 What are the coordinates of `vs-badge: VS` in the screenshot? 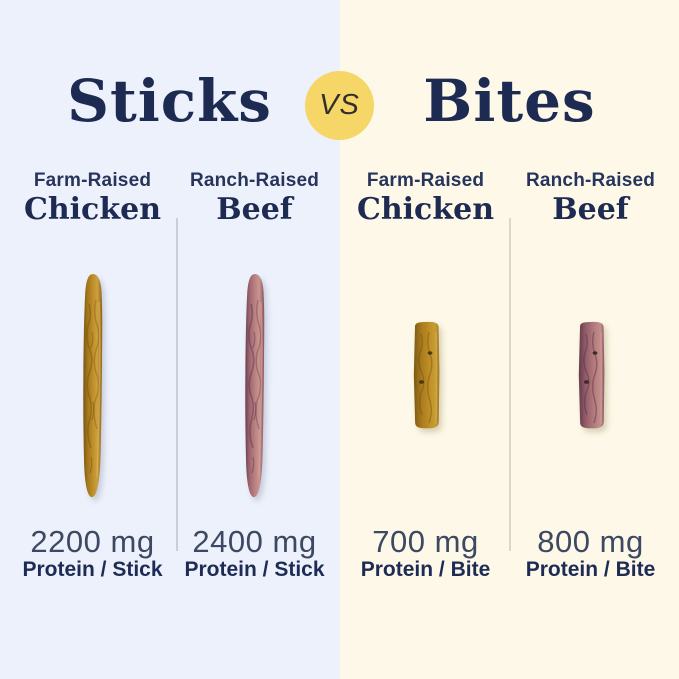 It's located at (339, 105).